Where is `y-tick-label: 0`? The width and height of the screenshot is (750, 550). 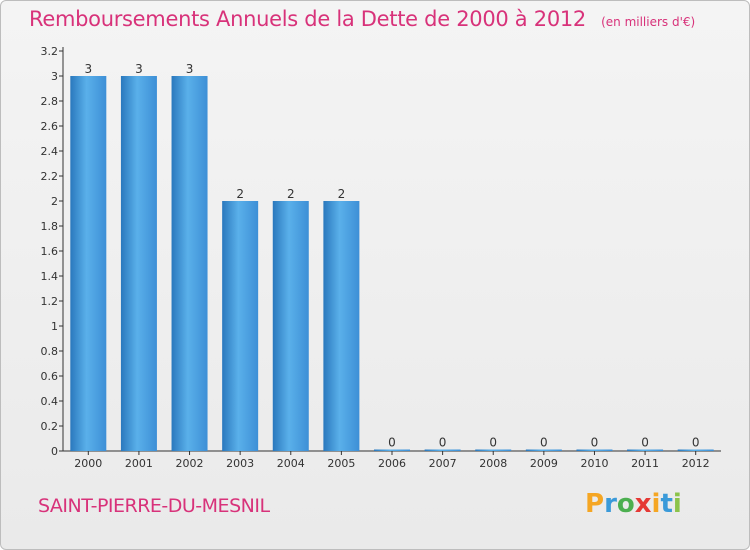
y-tick-label: 0 is located at coordinates (54, 451).